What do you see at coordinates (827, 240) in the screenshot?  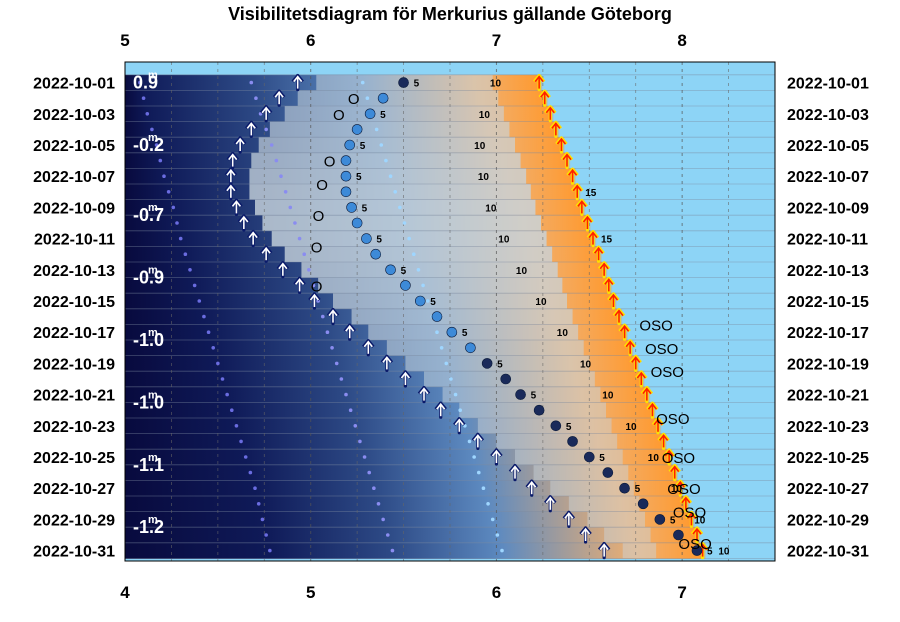 I see `date-label-right: 2022-10-11` at bounding box center [827, 240].